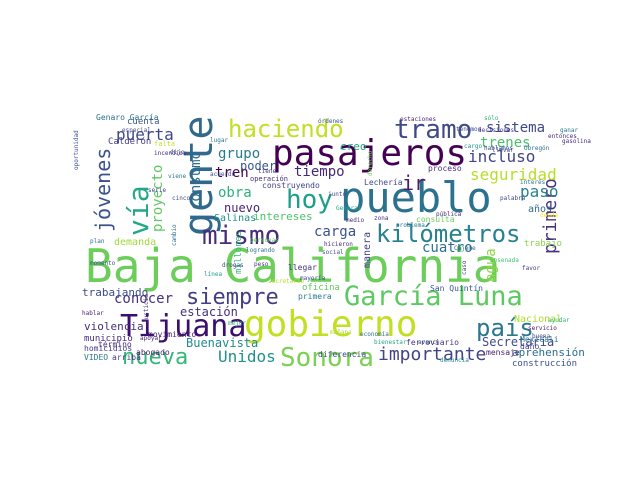 This screenshot has height=480, width=640. I want to click on word-cinco: cinco, so click(181, 198).